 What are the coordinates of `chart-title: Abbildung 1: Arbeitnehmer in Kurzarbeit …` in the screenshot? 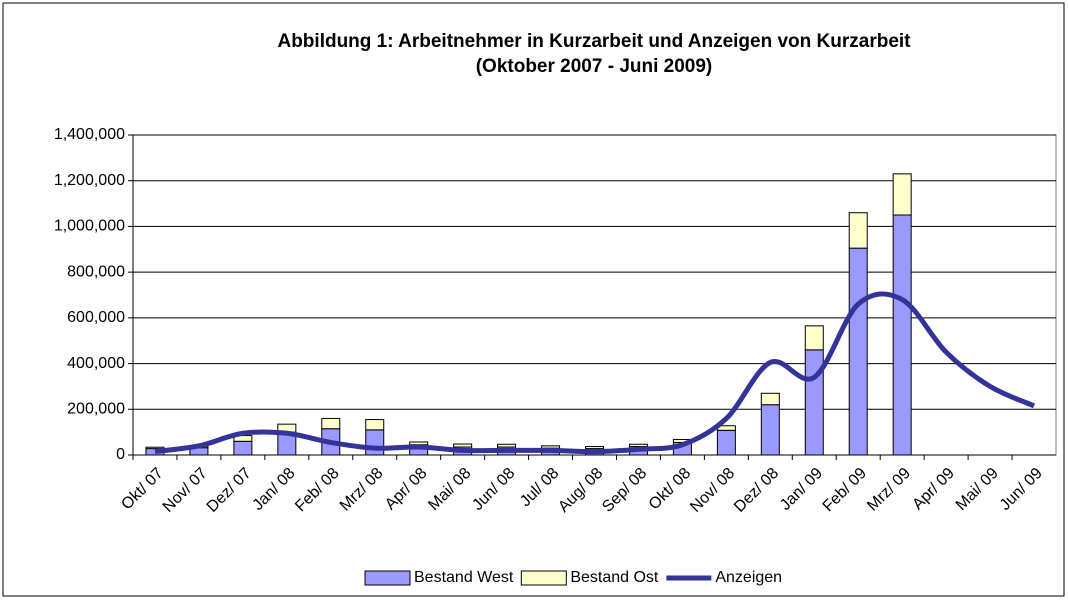 It's located at (594, 41).